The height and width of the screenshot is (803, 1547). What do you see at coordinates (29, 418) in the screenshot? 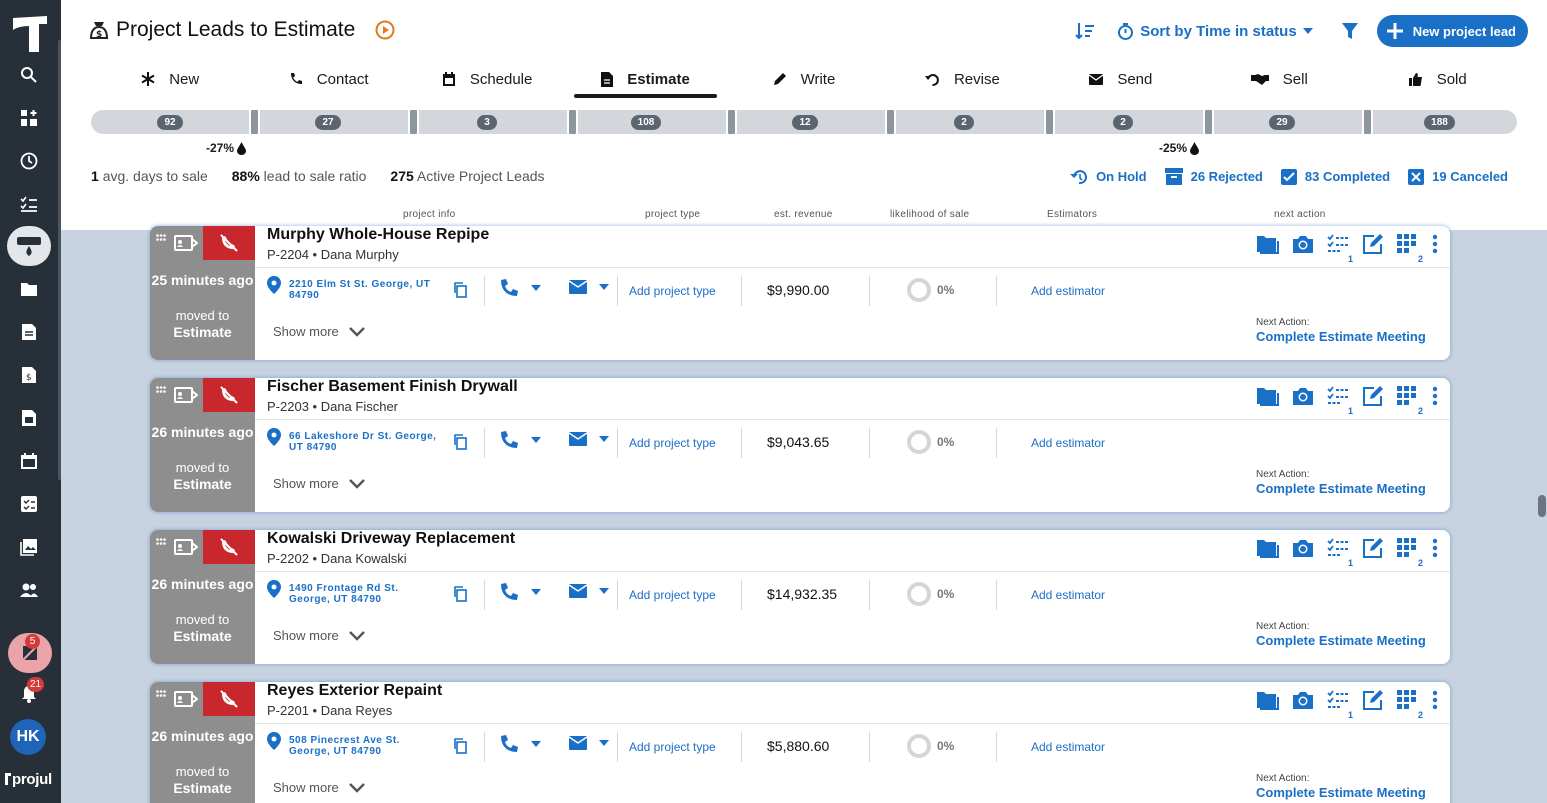
I see `calculator-doc-icon` at bounding box center [29, 418].